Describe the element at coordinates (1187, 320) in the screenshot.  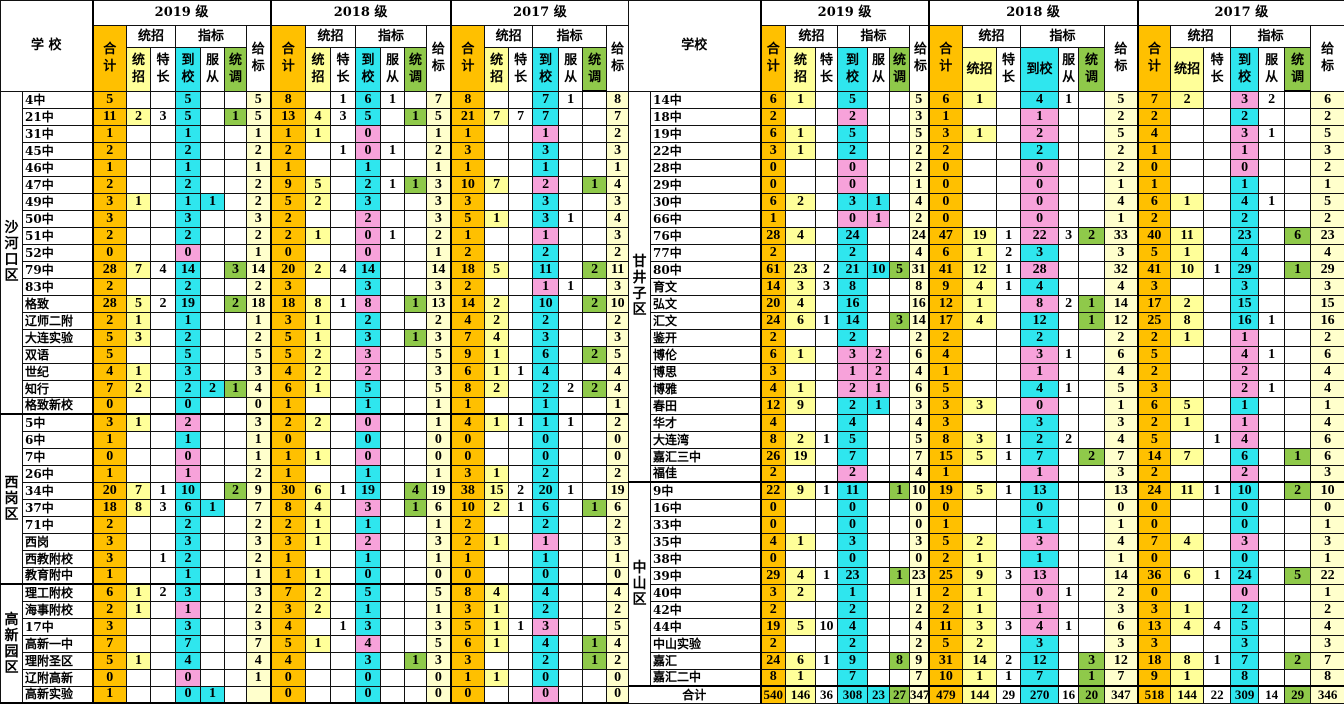
I see `cell-2017-tongzhao: 8` at that location.